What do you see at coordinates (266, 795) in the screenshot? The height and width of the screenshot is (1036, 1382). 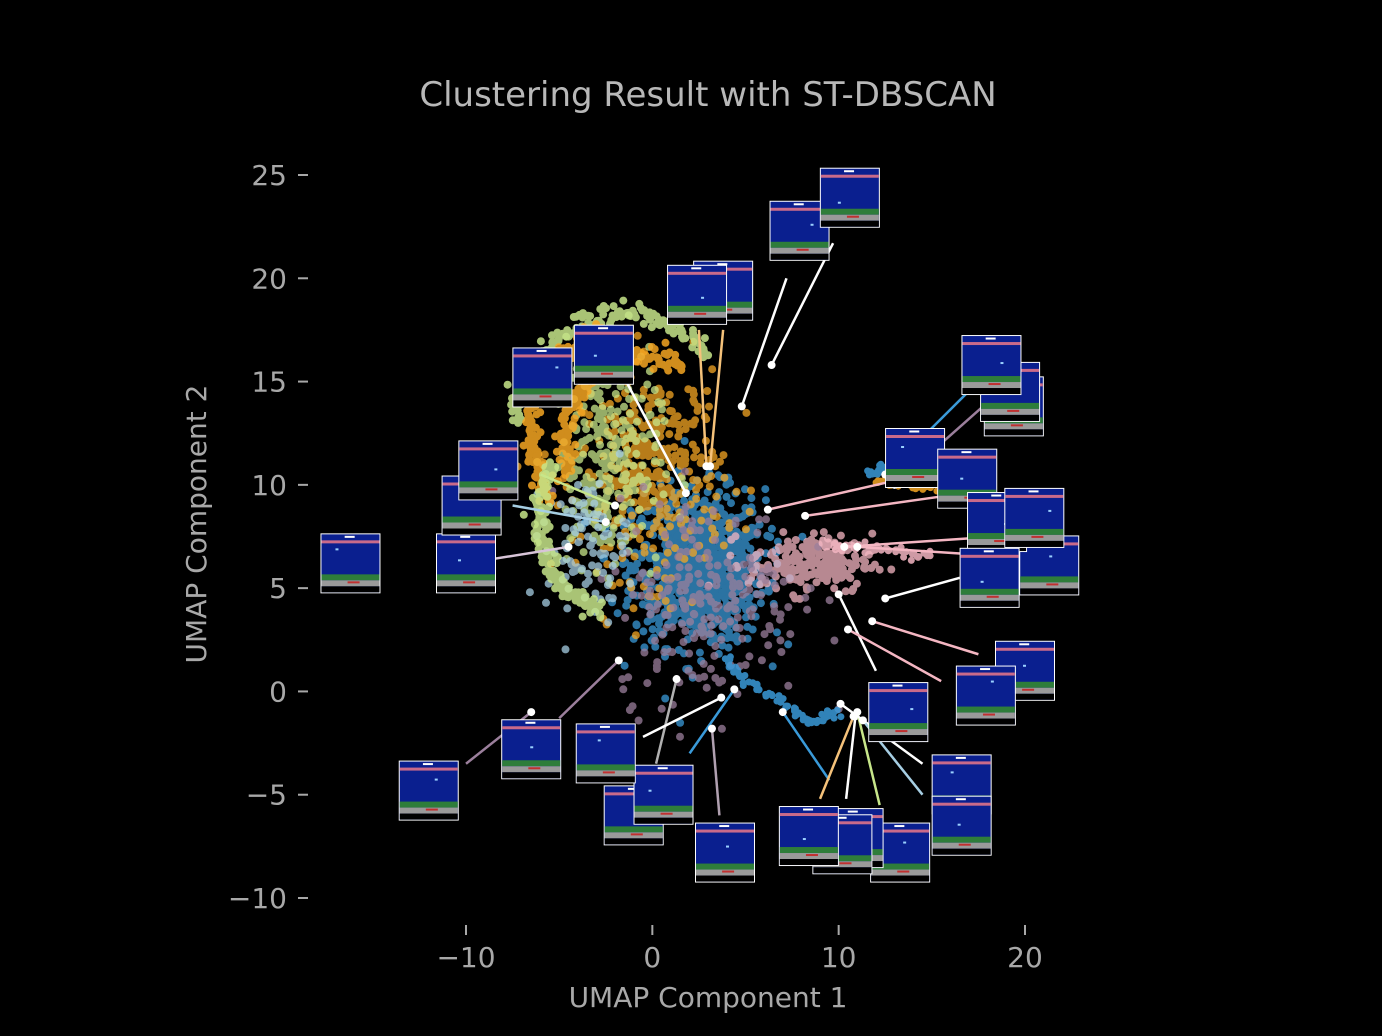 I see `y-tick-label: −5` at bounding box center [266, 795].